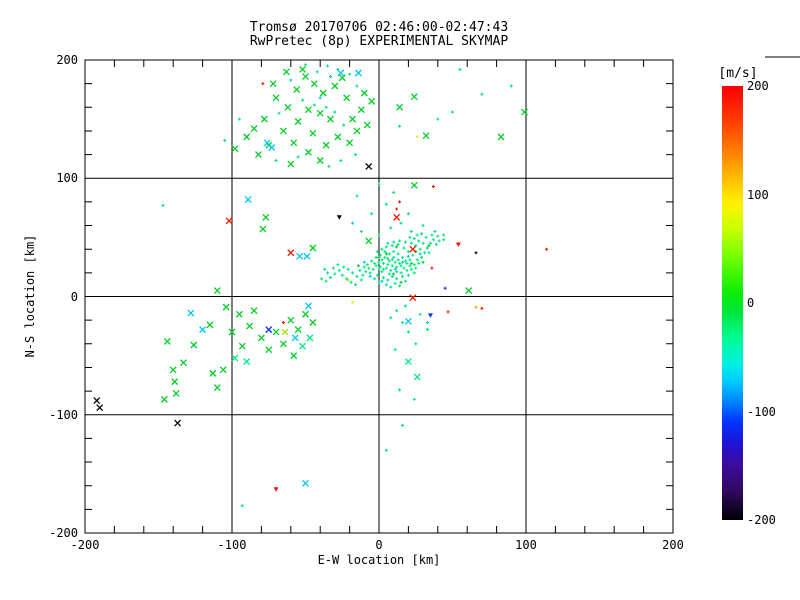 This screenshot has width=800, height=600. I want to click on x-tick-label: -200, so click(85, 545).